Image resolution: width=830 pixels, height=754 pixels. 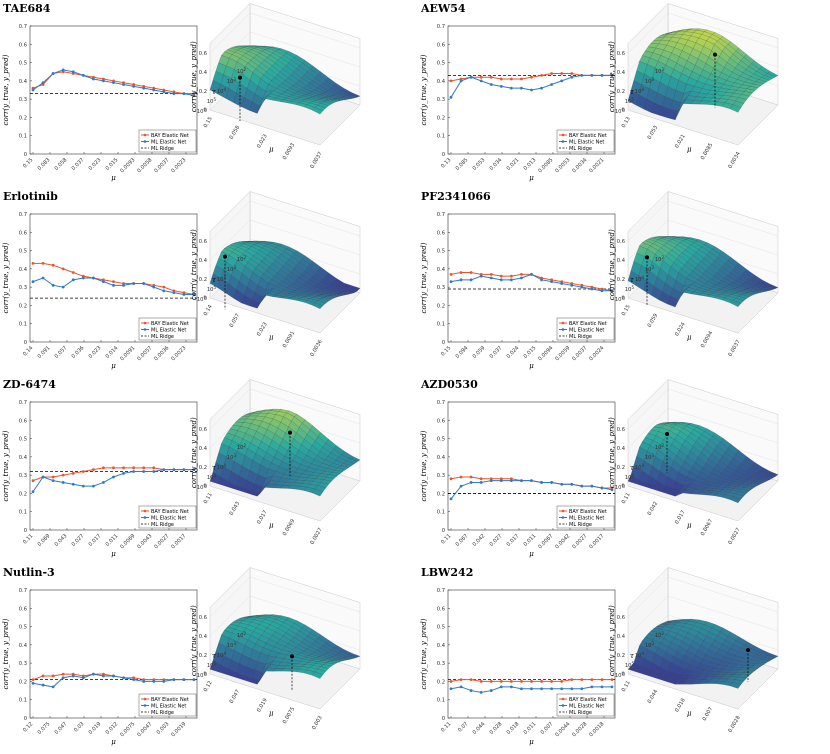 I want to click on z-axis-label: corr(y_true, y_pred), so click(x=194, y=452).